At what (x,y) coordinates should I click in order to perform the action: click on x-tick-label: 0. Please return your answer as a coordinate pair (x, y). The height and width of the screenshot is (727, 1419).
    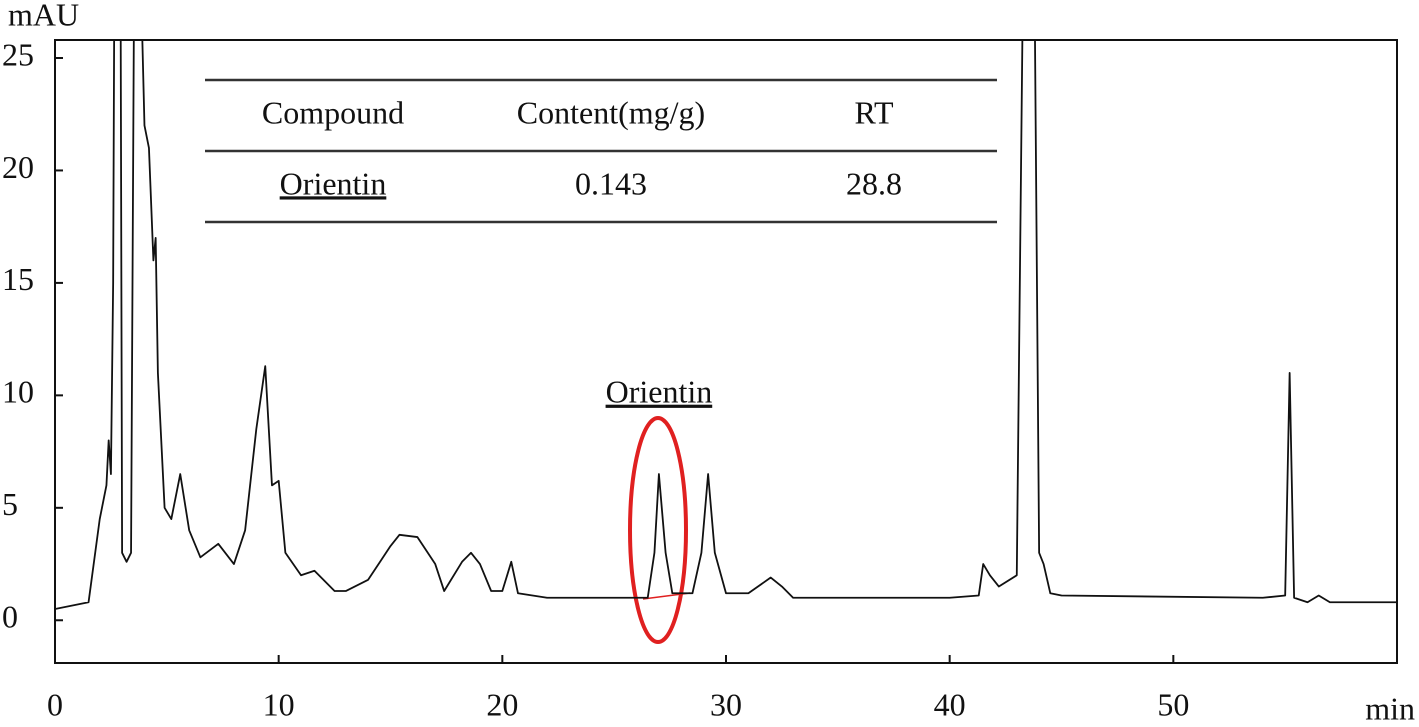
    Looking at the image, I should click on (55, 704).